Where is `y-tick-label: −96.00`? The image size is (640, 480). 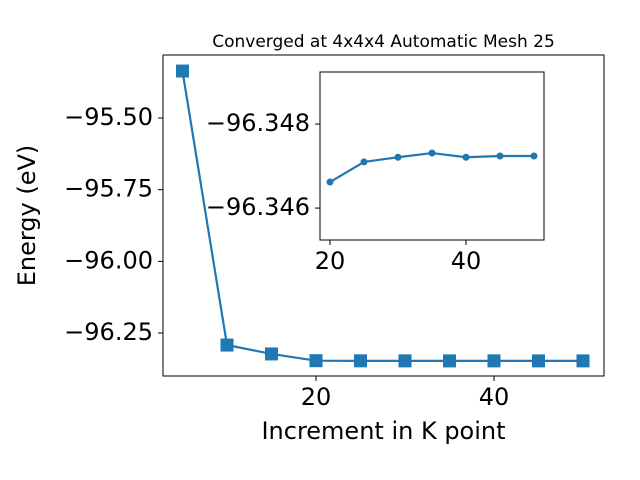
y-tick-label: −96.00 is located at coordinates (108, 260).